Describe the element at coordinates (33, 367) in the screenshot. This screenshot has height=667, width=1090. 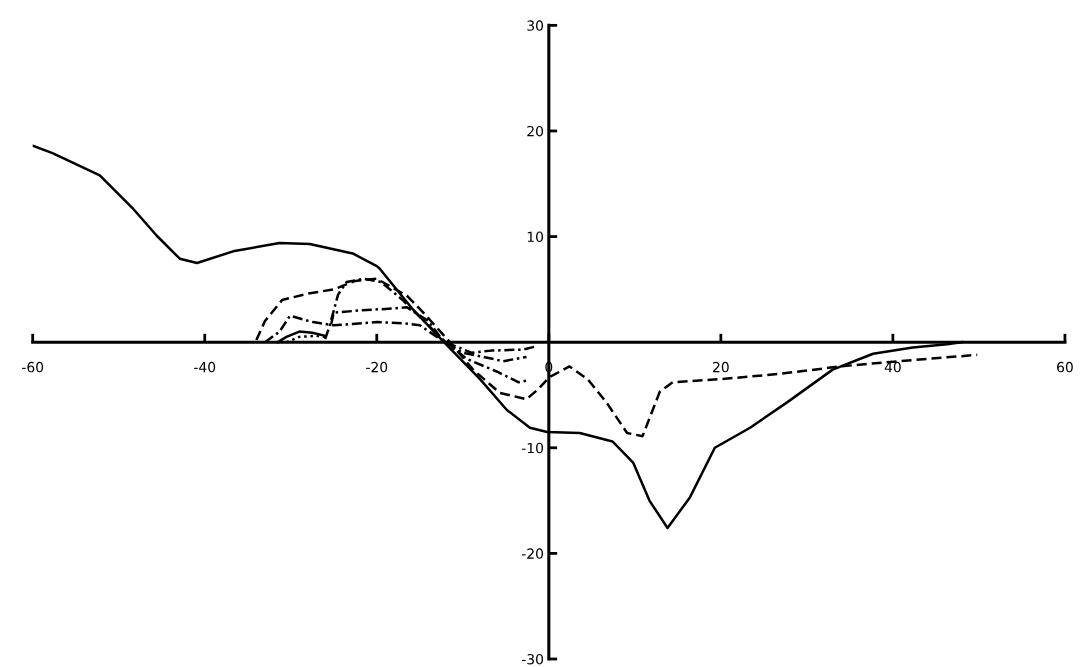
I see `x-tick-label: -60` at that location.